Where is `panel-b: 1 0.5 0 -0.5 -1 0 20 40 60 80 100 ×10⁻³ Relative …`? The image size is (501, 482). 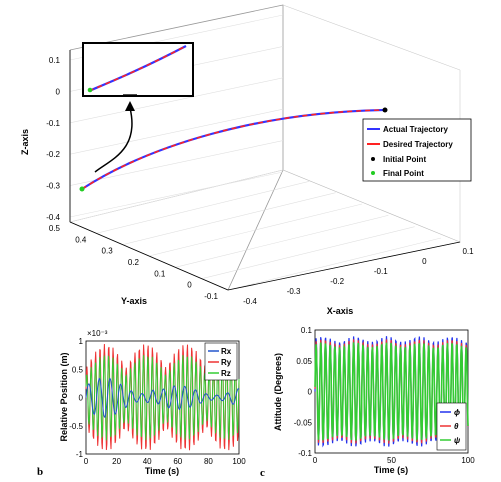 panel-b: 1 0.5 0 -0.5 -1 0 20 40 60 80 100 ×10⁻³ Relative … is located at coordinates (141, 403).